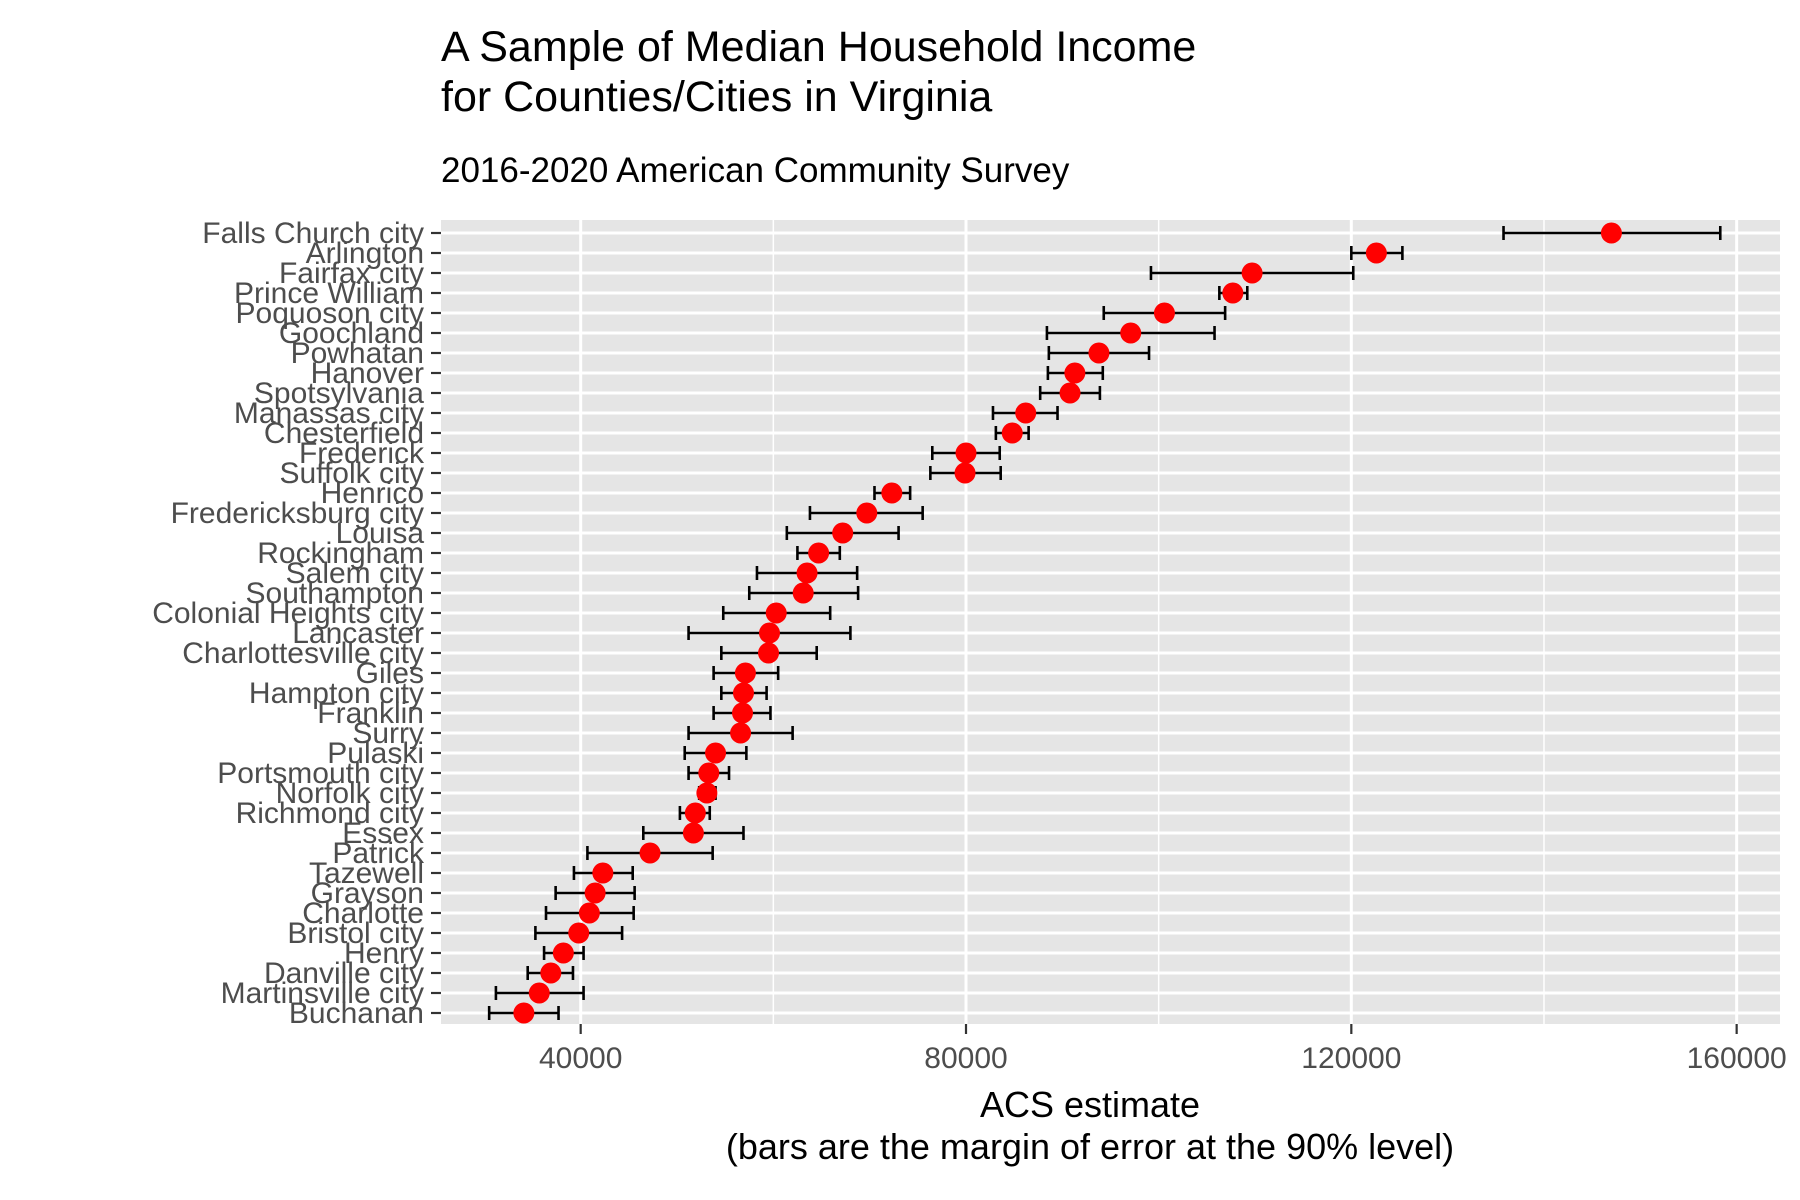 Image resolution: width=1800 pixels, height=1200 pixels. Describe the element at coordinates (297, 513) in the screenshot. I see `y-axis-label: Fredericksburg city` at that location.